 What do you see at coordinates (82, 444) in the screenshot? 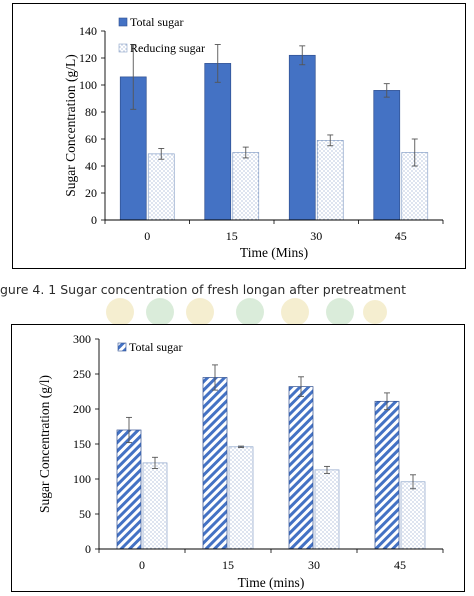
I see `y-tick-label-3: 150` at bounding box center [82, 444].